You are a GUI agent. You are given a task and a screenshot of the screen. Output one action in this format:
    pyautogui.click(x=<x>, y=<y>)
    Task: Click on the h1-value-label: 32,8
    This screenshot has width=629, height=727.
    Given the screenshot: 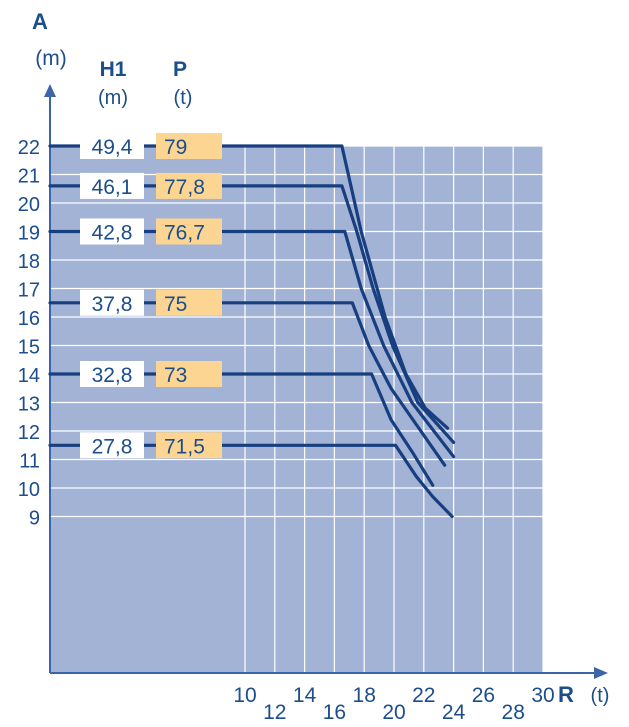 What is the action you would take?
    pyautogui.click(x=112, y=375)
    